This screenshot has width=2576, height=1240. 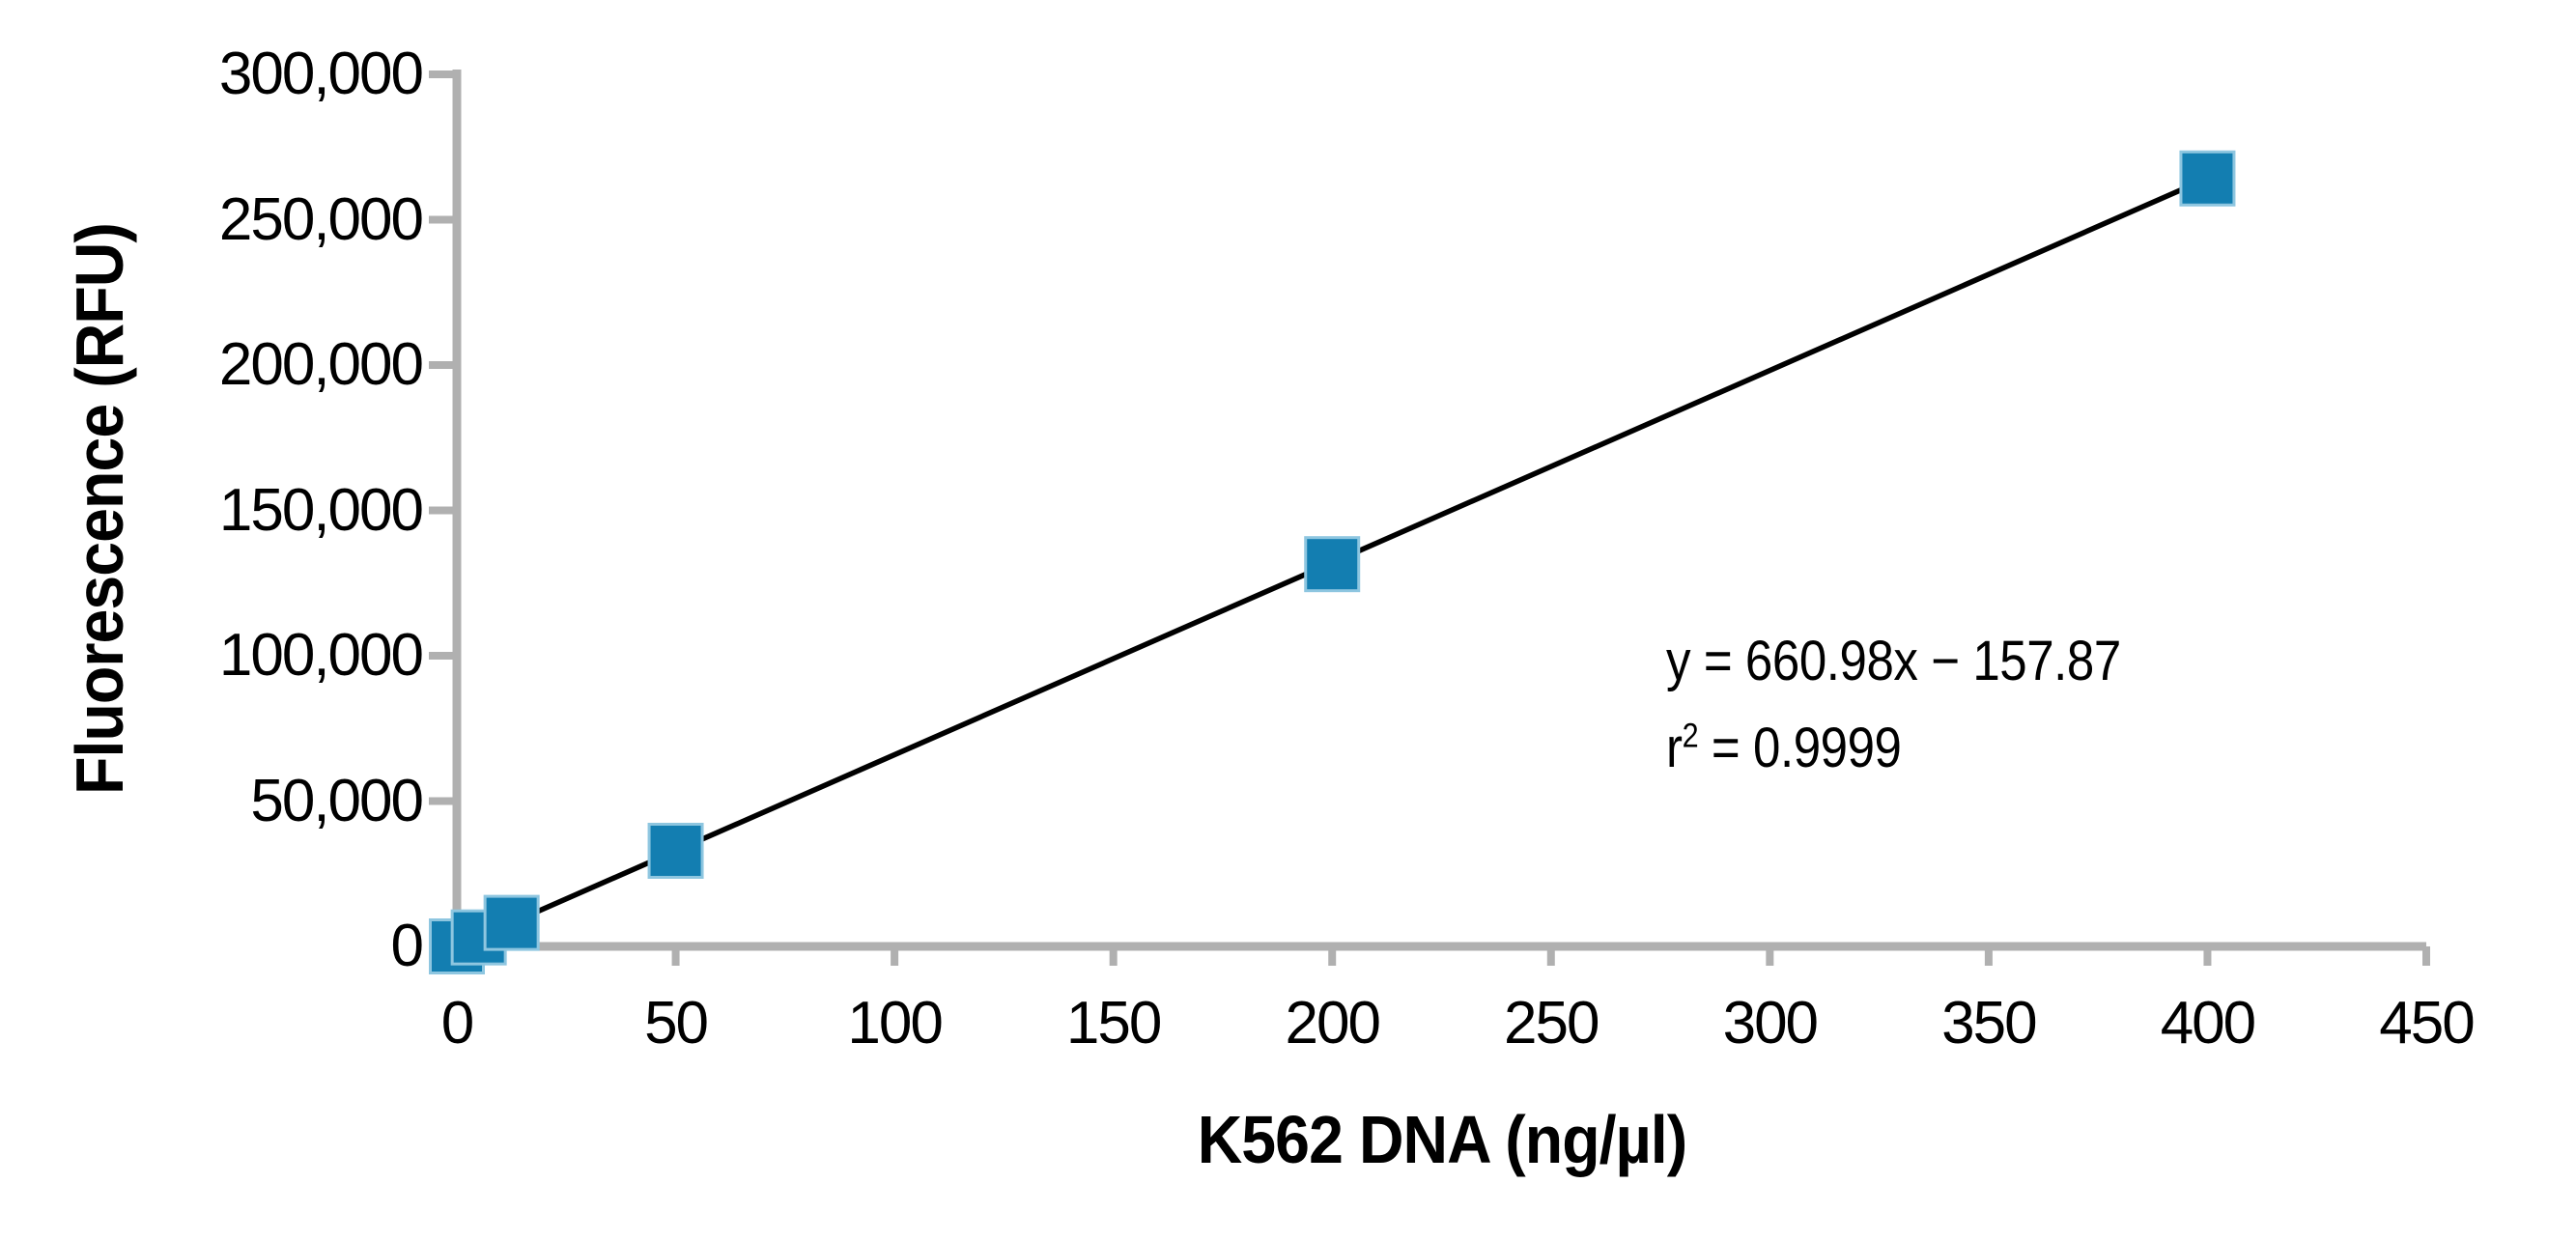 What do you see at coordinates (321, 510) in the screenshot?
I see `y-tick-label: 150,000` at bounding box center [321, 510].